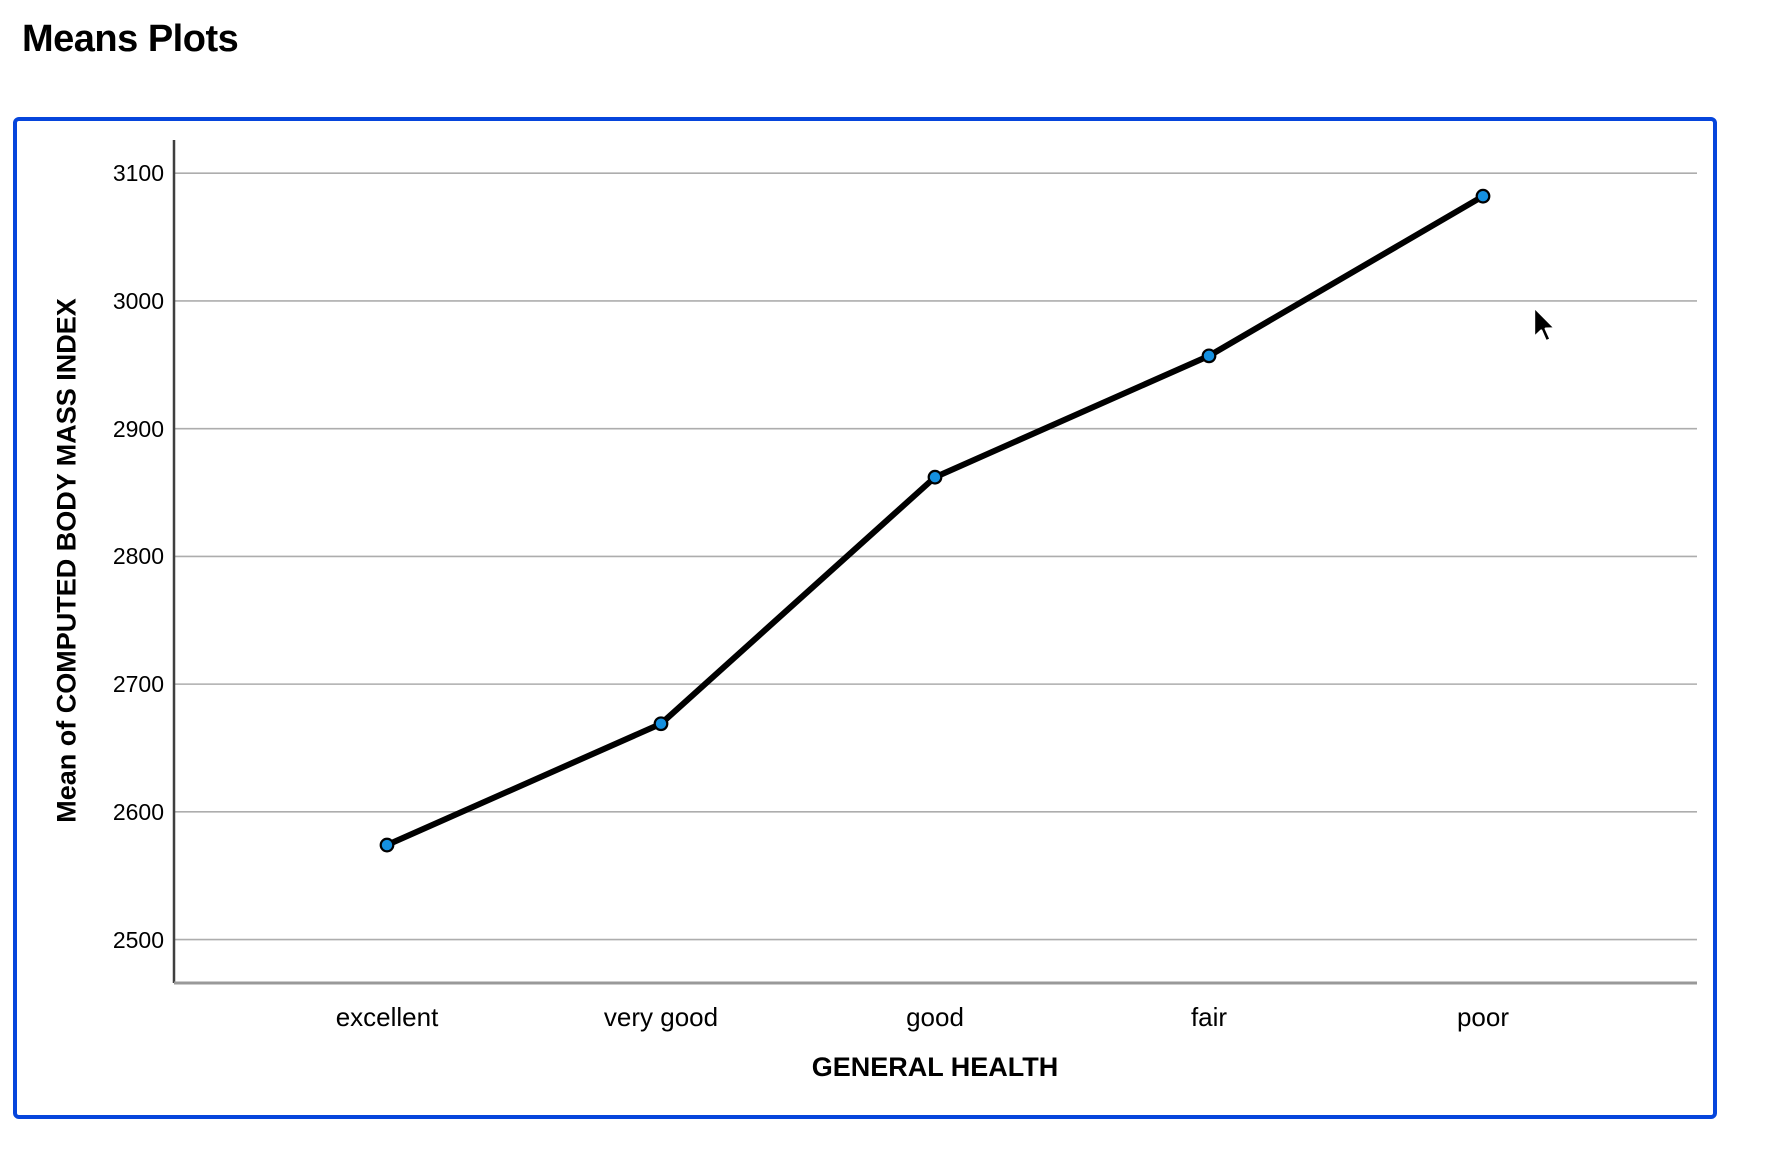  I want to click on y-axis-title: Mean of COMPUTED BODY MASS INDEX, so click(66, 560).